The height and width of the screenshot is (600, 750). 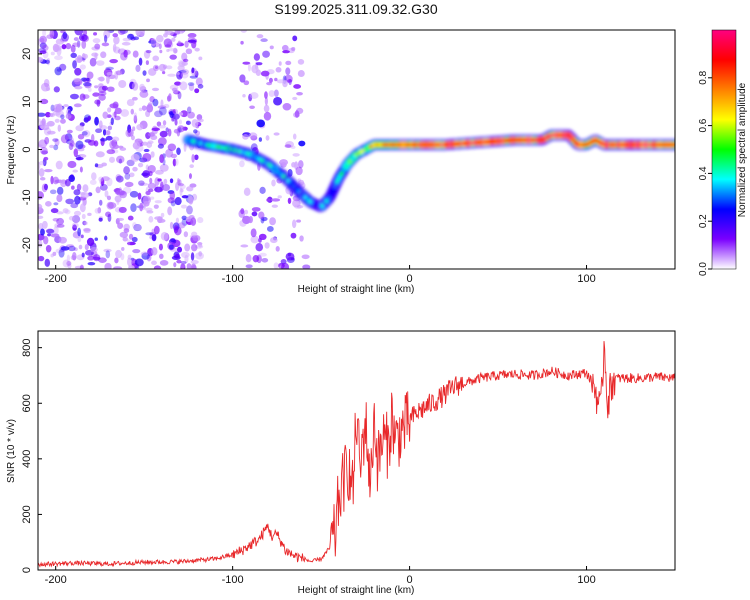 What do you see at coordinates (428, 170) in the screenshot?
I see `spectral-ridge` at bounding box center [428, 170].